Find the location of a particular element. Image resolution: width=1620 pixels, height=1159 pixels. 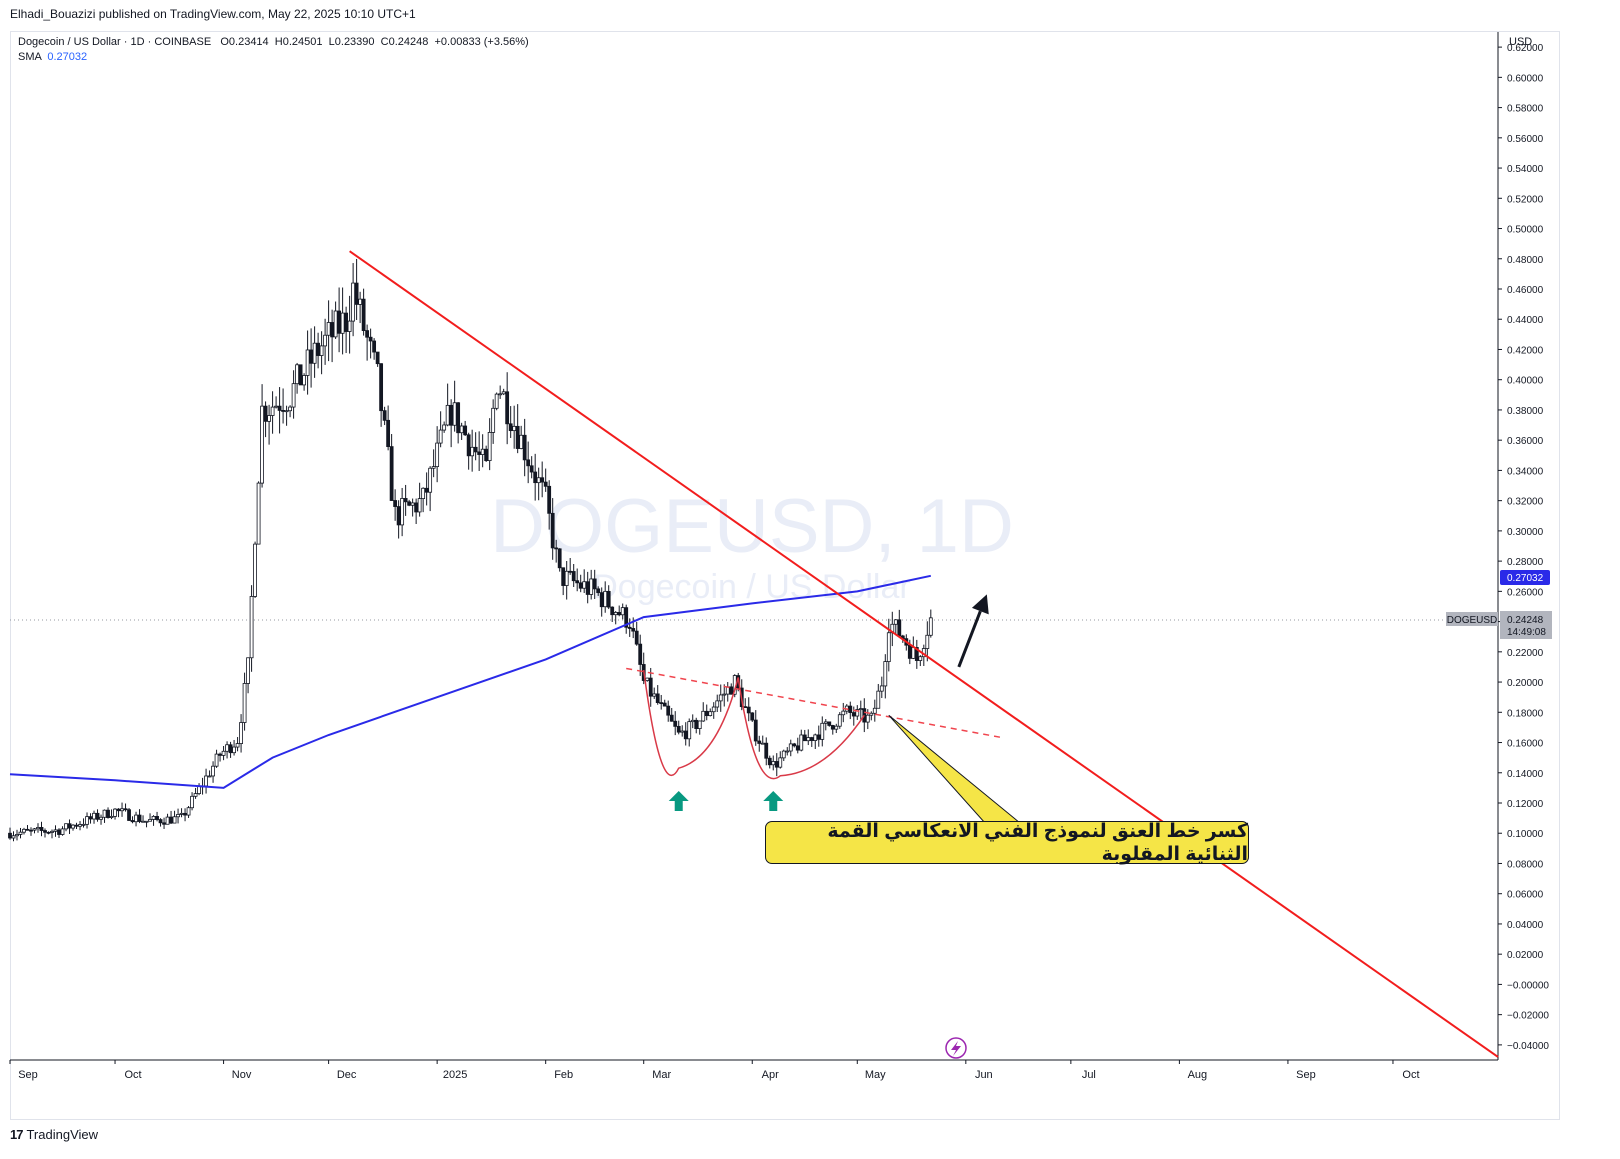

sma-legend-label: SMA is located at coordinates (30, 57).